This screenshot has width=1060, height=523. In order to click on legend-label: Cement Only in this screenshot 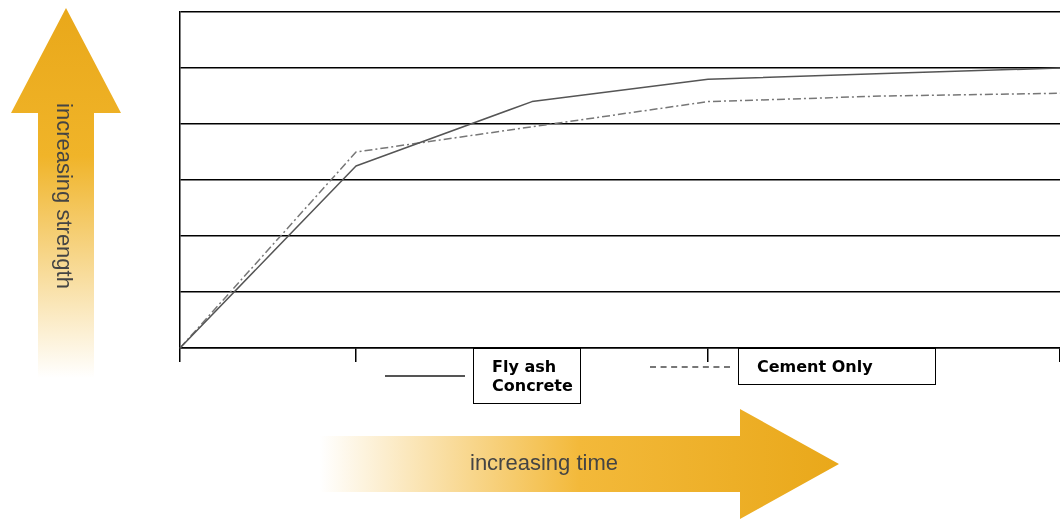, I will do `click(837, 366)`.